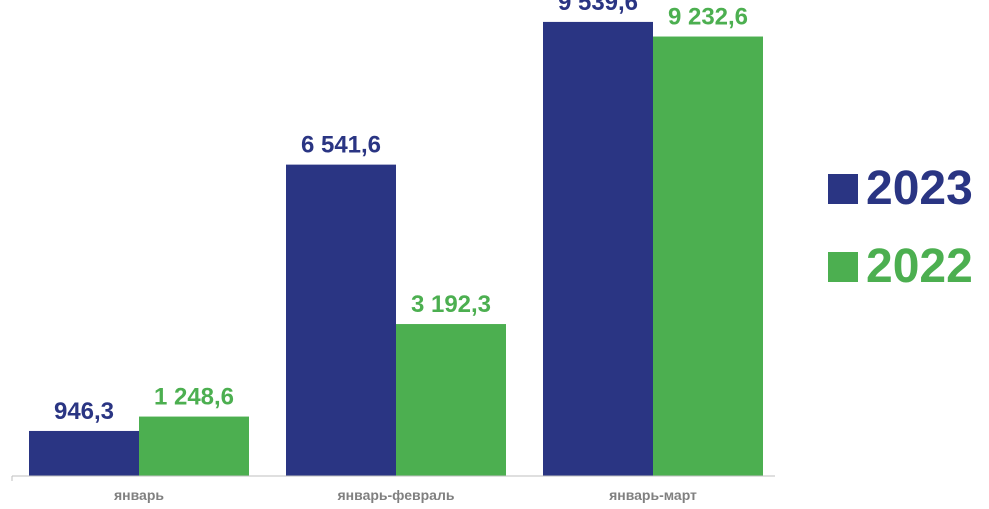 This screenshot has height=509, width=989. I want to click on data-label-2022-1: 1 248,6, so click(194, 397).